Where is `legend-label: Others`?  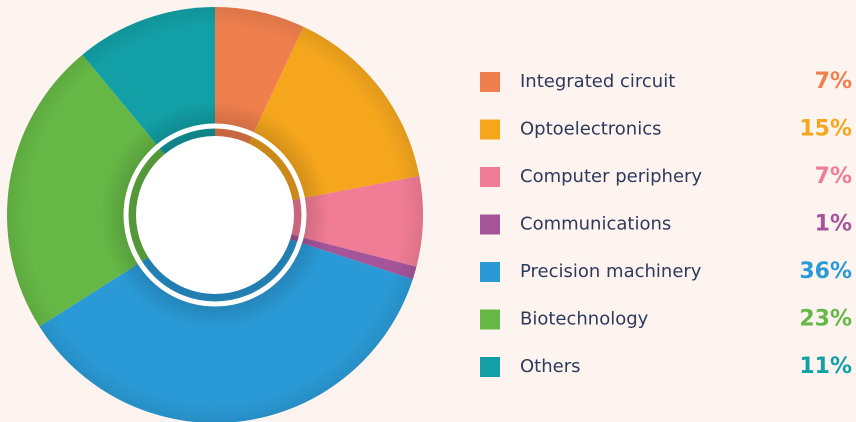
legend-label: Others is located at coordinates (550, 366).